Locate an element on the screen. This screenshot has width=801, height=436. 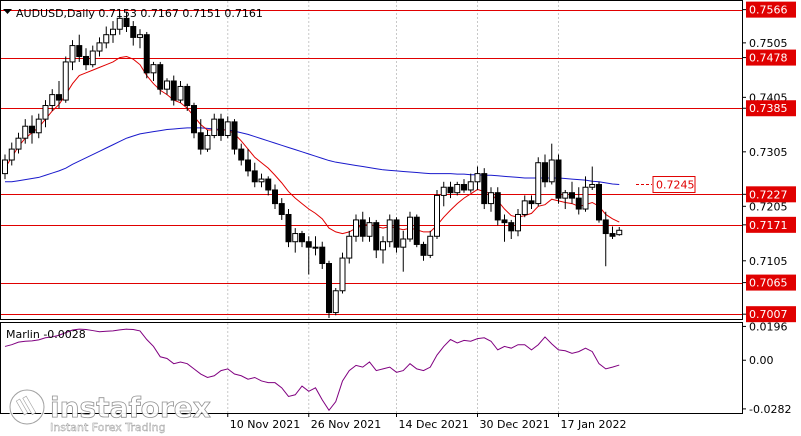
time-tick-label: 14 Dec 2021 is located at coordinates (434, 424).